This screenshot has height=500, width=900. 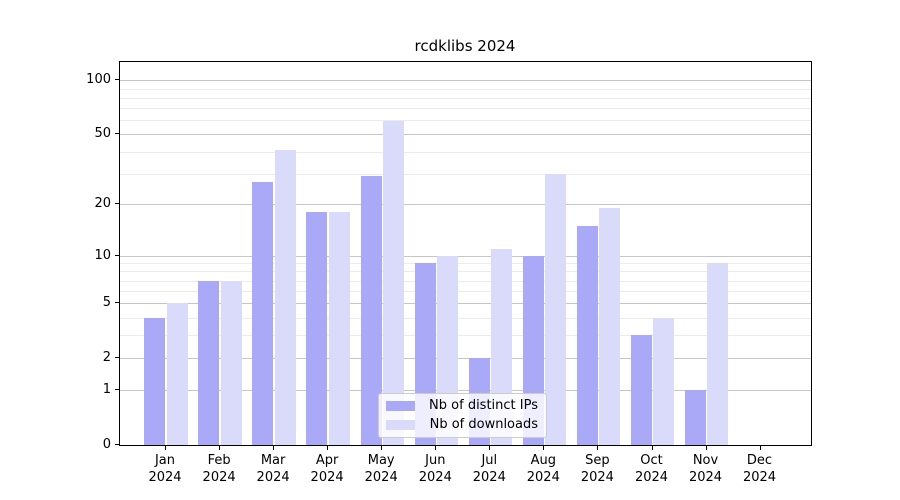 I want to click on legend-item-downloads: Nb of downloads, so click(x=462, y=425).